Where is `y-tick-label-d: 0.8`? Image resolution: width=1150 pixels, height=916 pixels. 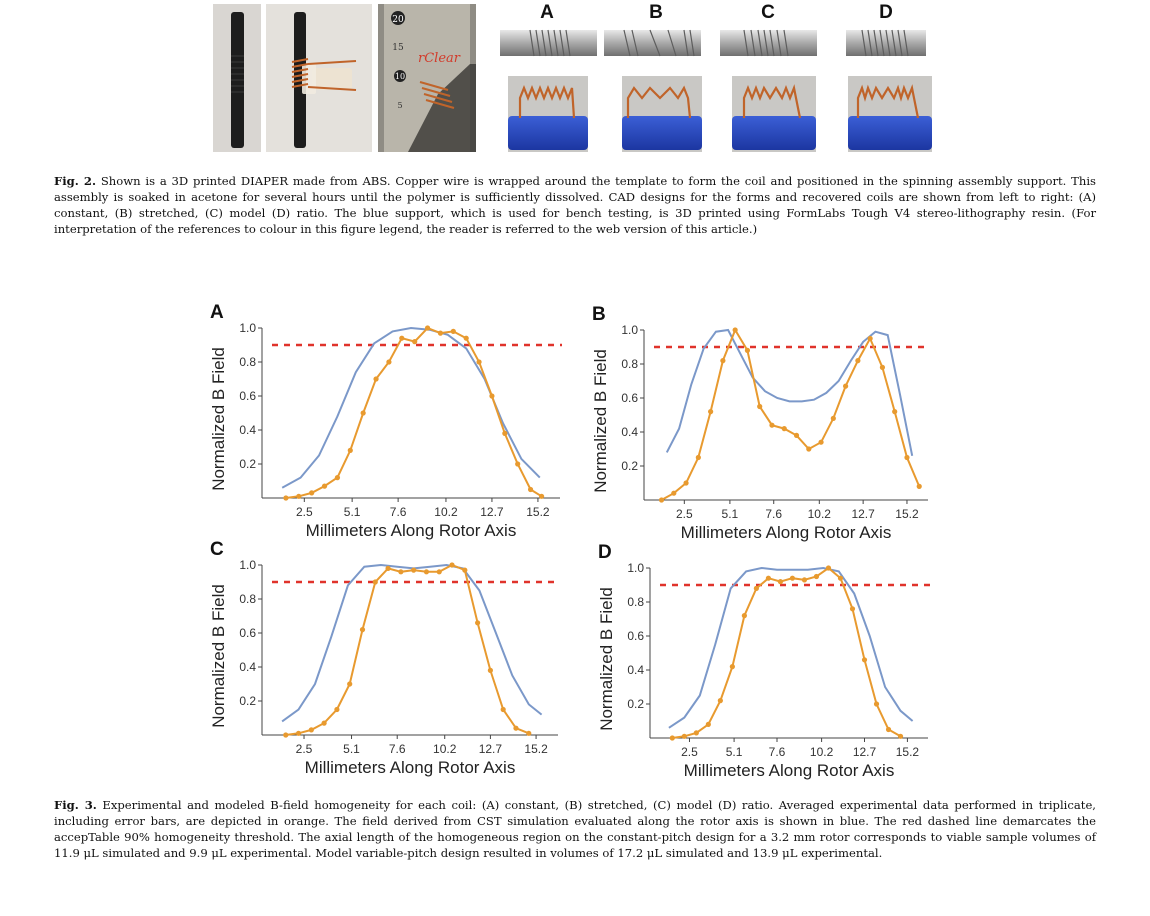 y-tick-label-d: 0.8 is located at coordinates (635, 602).